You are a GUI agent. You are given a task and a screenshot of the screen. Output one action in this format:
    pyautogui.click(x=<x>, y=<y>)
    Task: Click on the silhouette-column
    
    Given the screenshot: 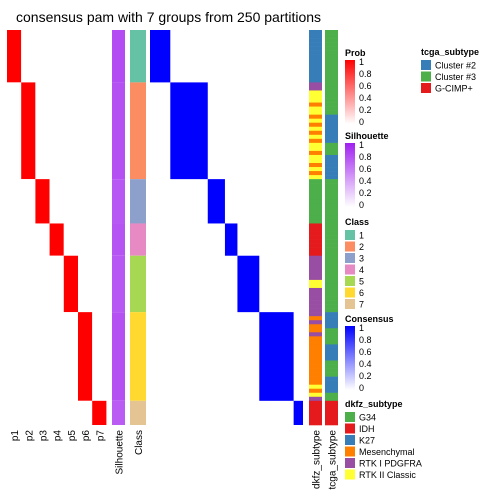 What is the action you would take?
    pyautogui.click(x=118, y=227)
    